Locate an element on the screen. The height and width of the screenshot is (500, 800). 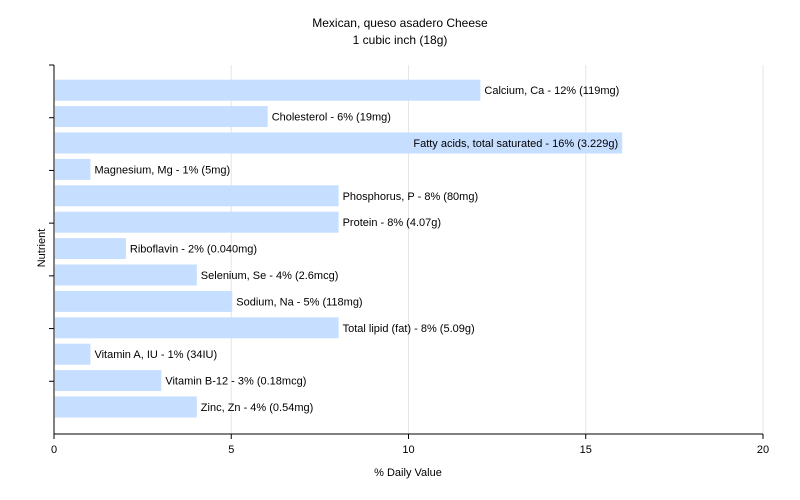
bar-label: Zinc, Zn - 4% (0.54mg) is located at coordinates (257, 408).